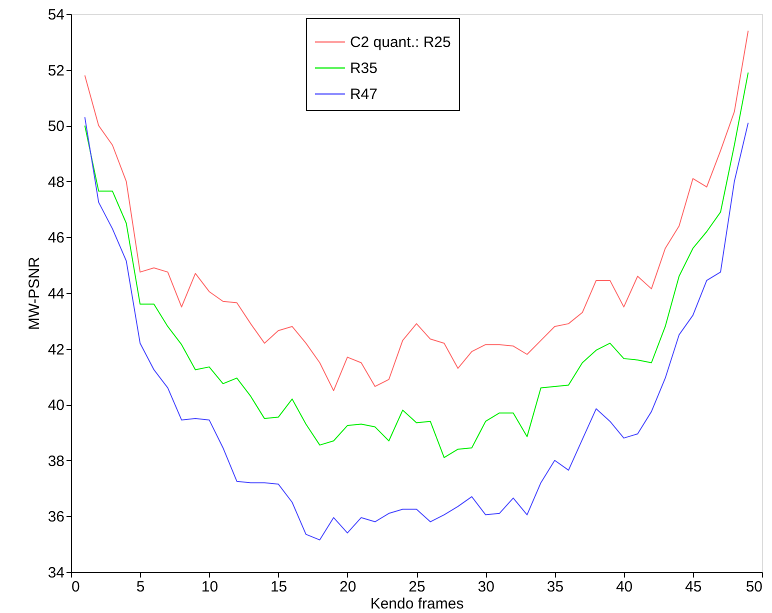  What do you see at coordinates (56, 238) in the screenshot?
I see `y-tick-label: 46` at bounding box center [56, 238].